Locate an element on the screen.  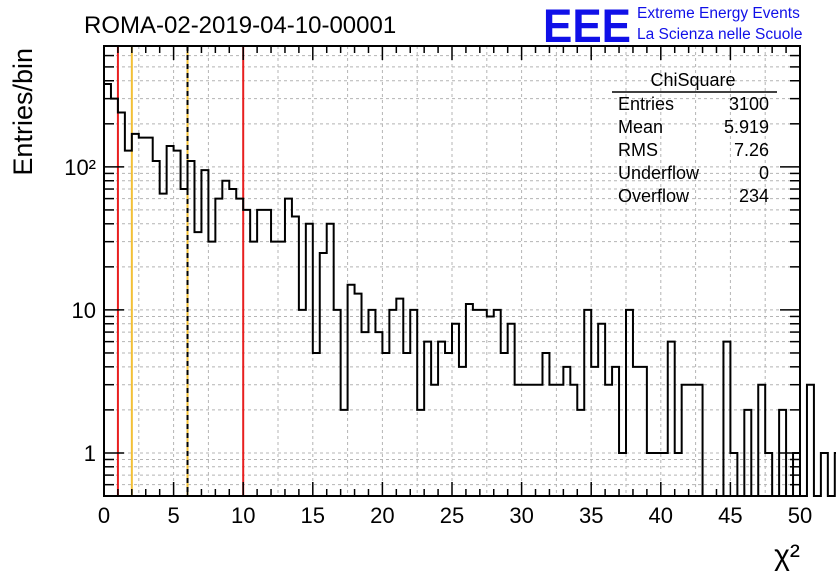
stats-row: Underflow 0 is located at coordinates (693, 173).